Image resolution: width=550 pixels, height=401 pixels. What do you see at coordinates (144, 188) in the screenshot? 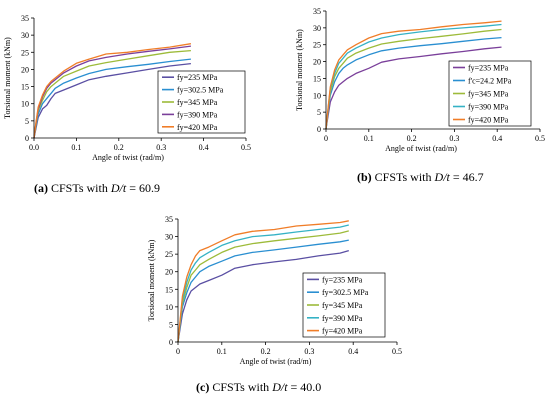
I see `caption-value: = 60.9` at bounding box center [144, 188].